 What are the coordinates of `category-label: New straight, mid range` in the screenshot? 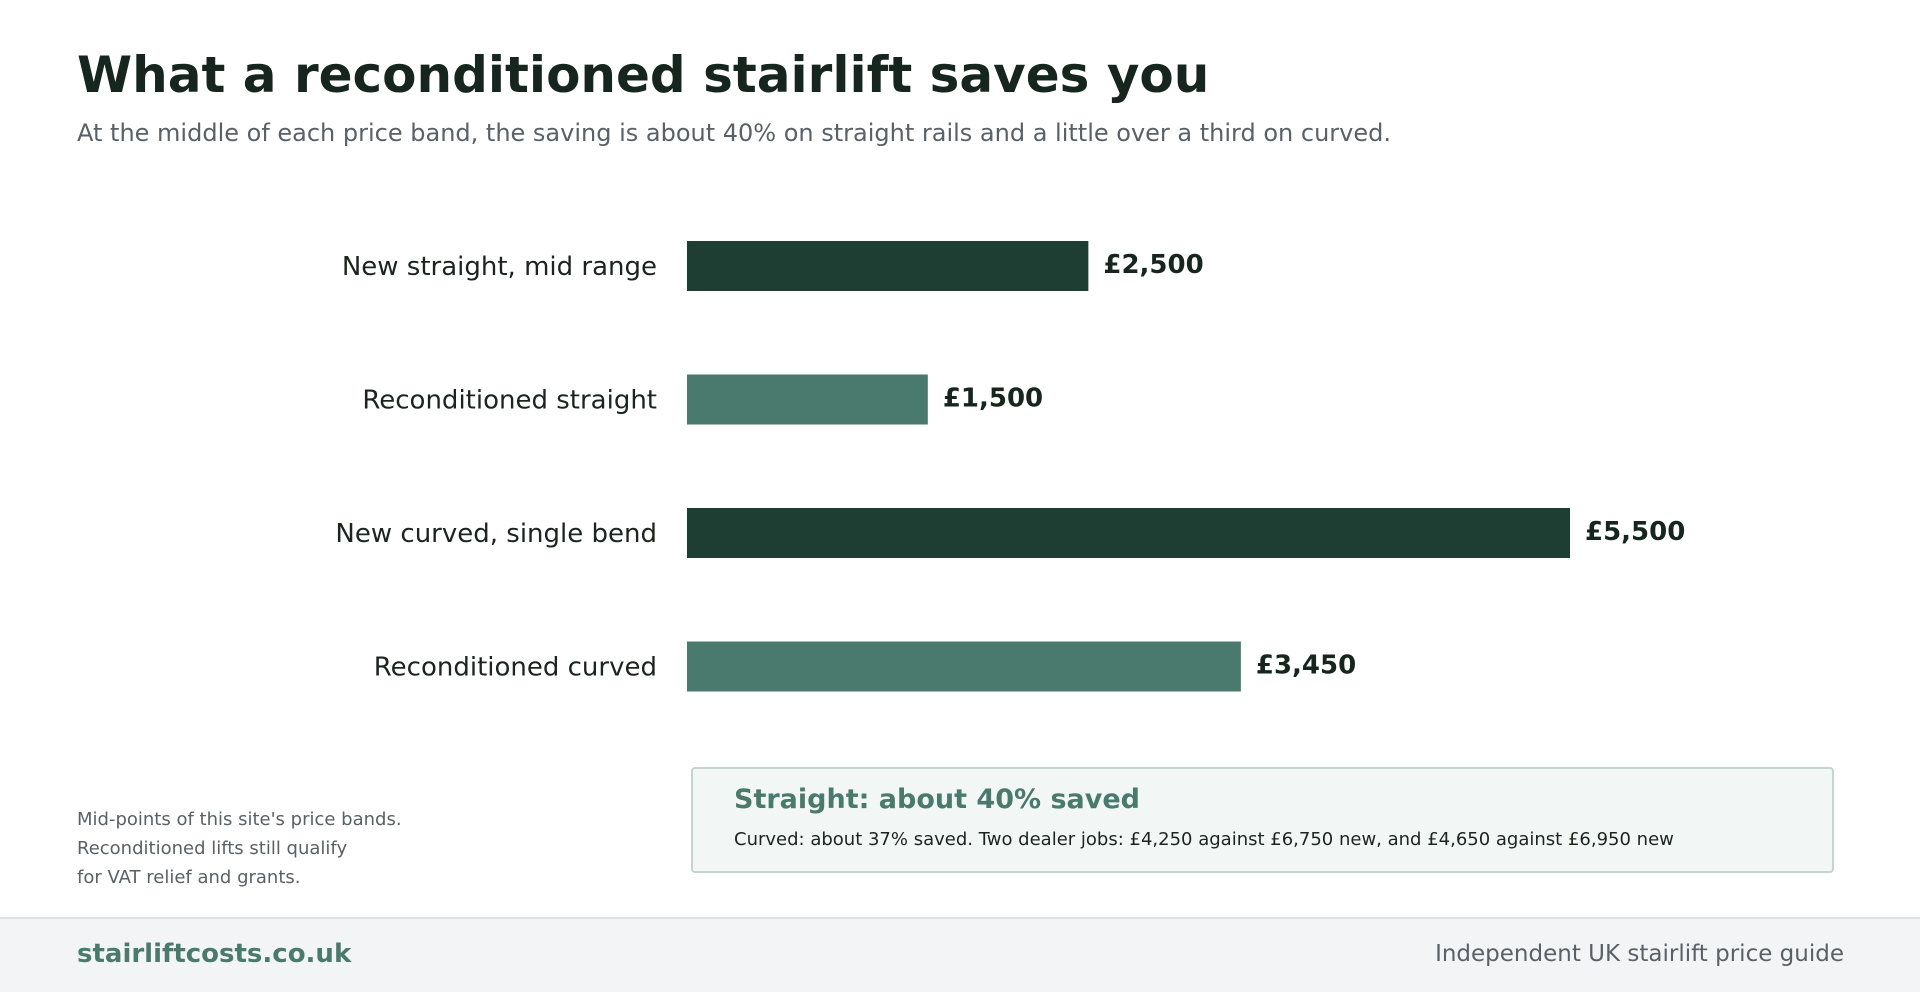 It's located at (499, 267).